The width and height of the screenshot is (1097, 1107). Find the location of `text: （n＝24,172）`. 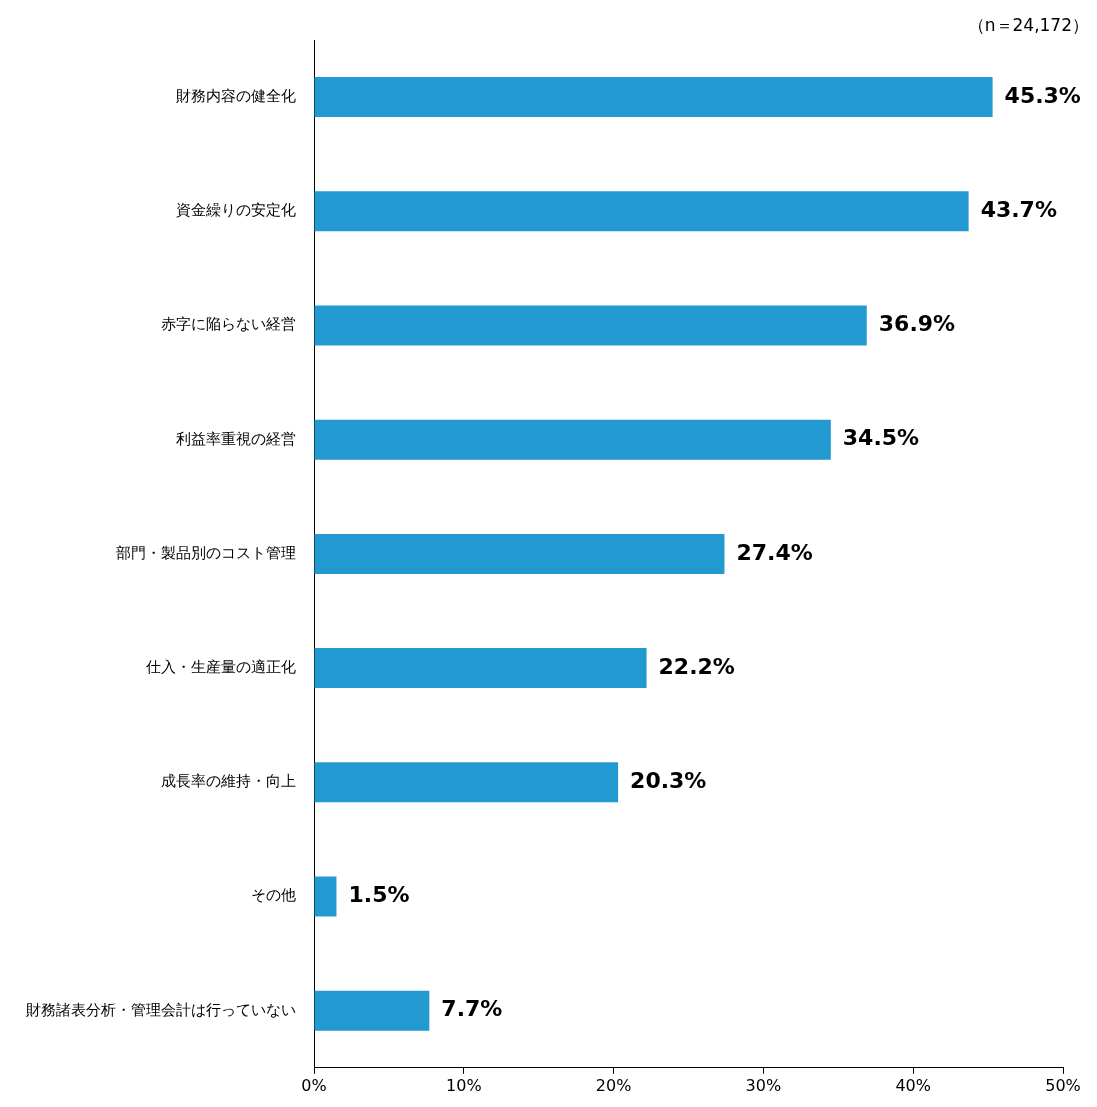

text: （n＝24,172） is located at coordinates (1028, 24).